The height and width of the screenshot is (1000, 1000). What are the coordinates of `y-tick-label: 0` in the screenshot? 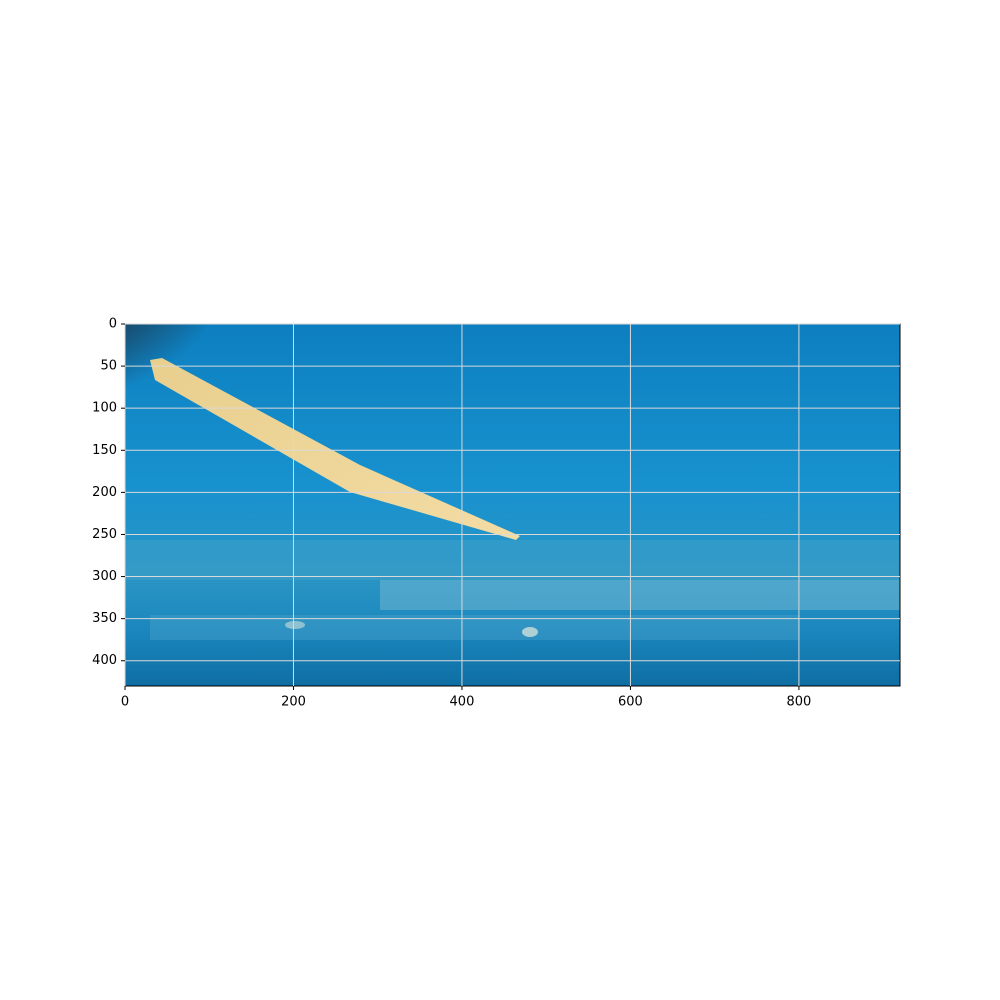 It's located at (113, 324).